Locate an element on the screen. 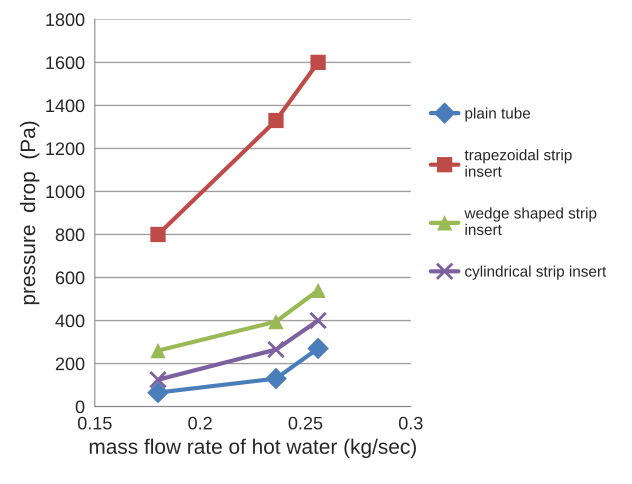  x-tick-label: 0.15 is located at coordinates (95, 423).